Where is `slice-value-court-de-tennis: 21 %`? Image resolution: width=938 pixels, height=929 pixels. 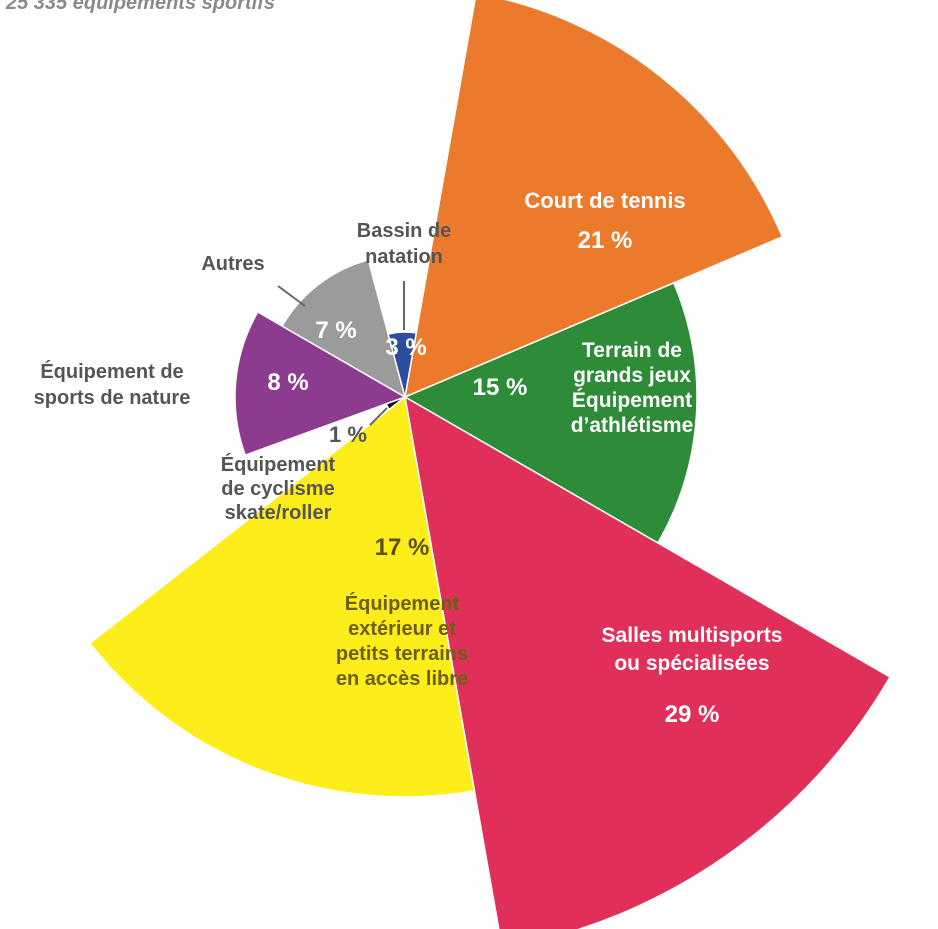 slice-value-court-de-tennis: 21 % is located at coordinates (605, 240).